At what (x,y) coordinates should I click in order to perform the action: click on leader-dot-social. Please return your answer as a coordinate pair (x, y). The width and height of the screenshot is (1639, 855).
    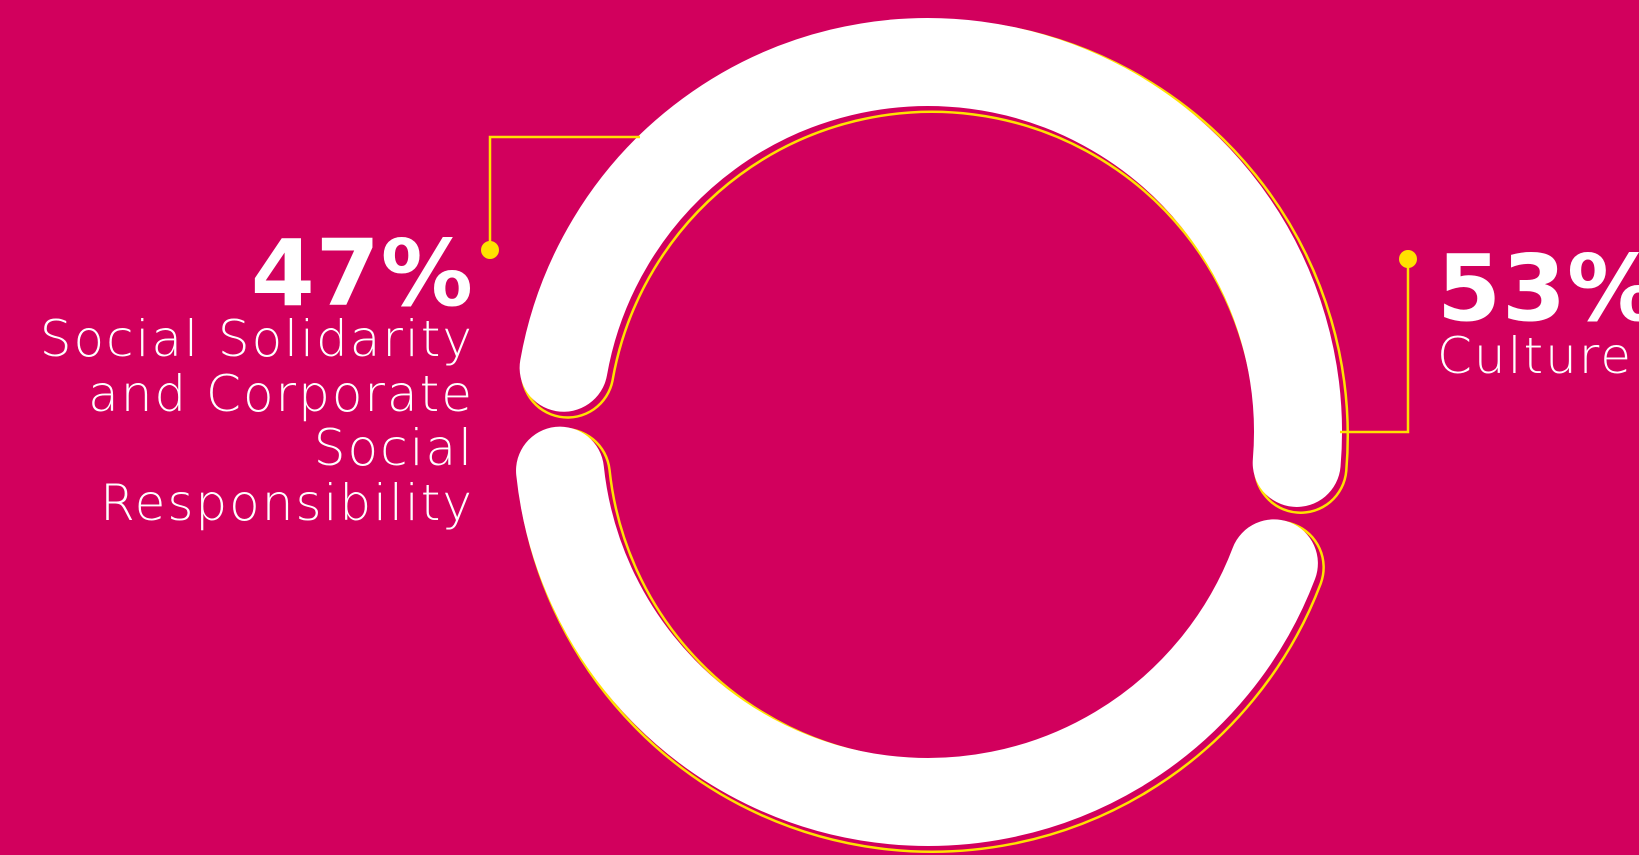
    Looking at the image, I should click on (490, 250).